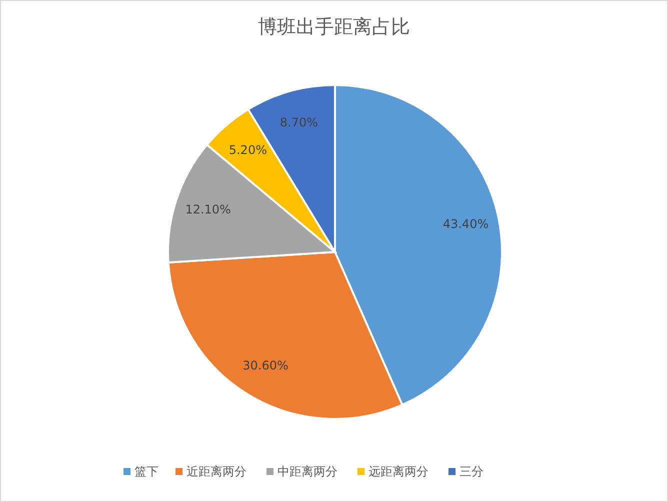  What do you see at coordinates (216, 471) in the screenshot?
I see `legend-label: 近距离两分` at bounding box center [216, 471].